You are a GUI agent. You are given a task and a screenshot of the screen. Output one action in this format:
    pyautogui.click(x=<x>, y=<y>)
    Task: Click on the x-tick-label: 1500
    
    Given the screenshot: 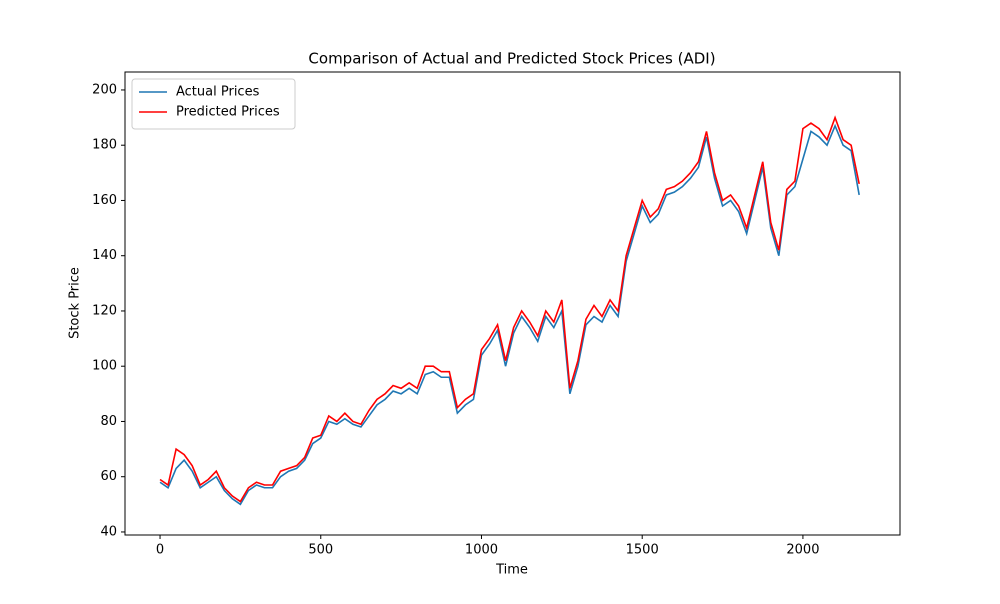 What is the action you would take?
    pyautogui.click(x=642, y=550)
    